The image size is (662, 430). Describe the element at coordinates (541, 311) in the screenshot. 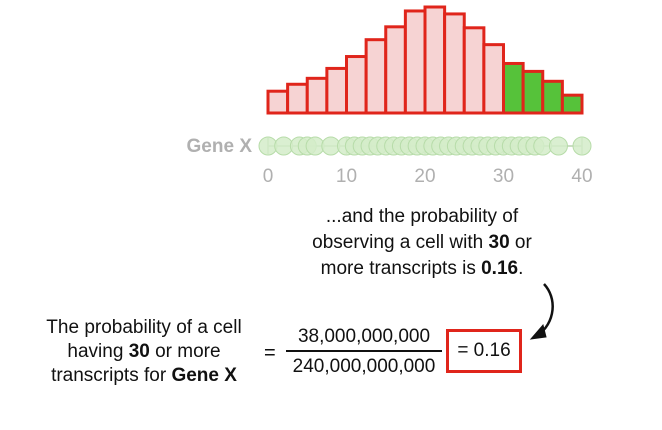

I see `curved-arrow` at that location.